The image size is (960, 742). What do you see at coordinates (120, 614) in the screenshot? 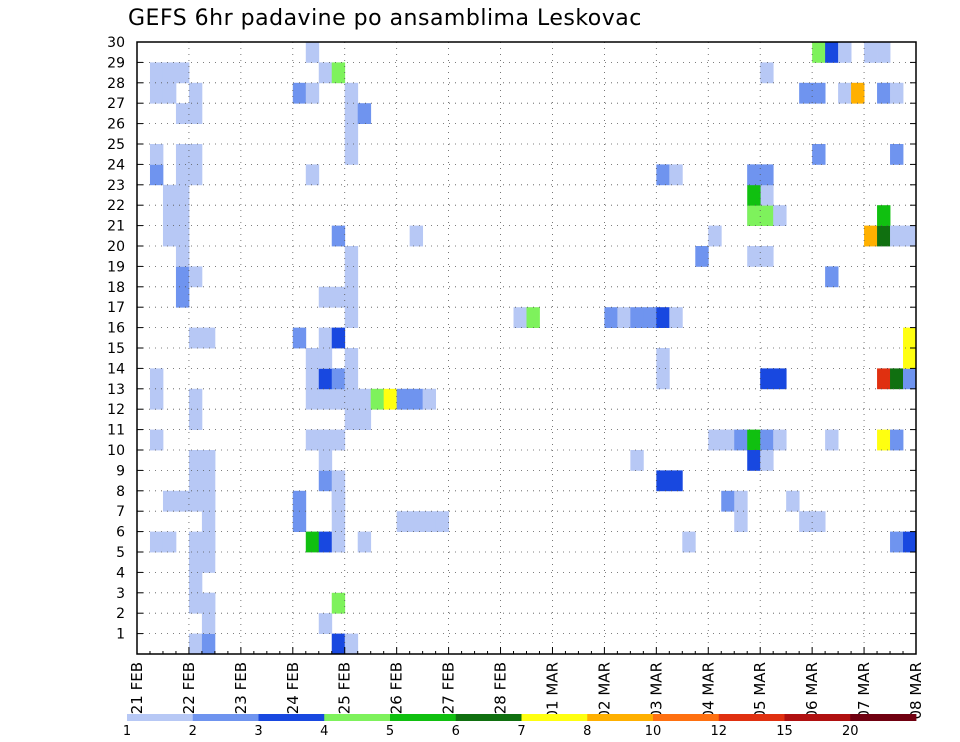
I see `y-tick-label: 2` at bounding box center [120, 614].